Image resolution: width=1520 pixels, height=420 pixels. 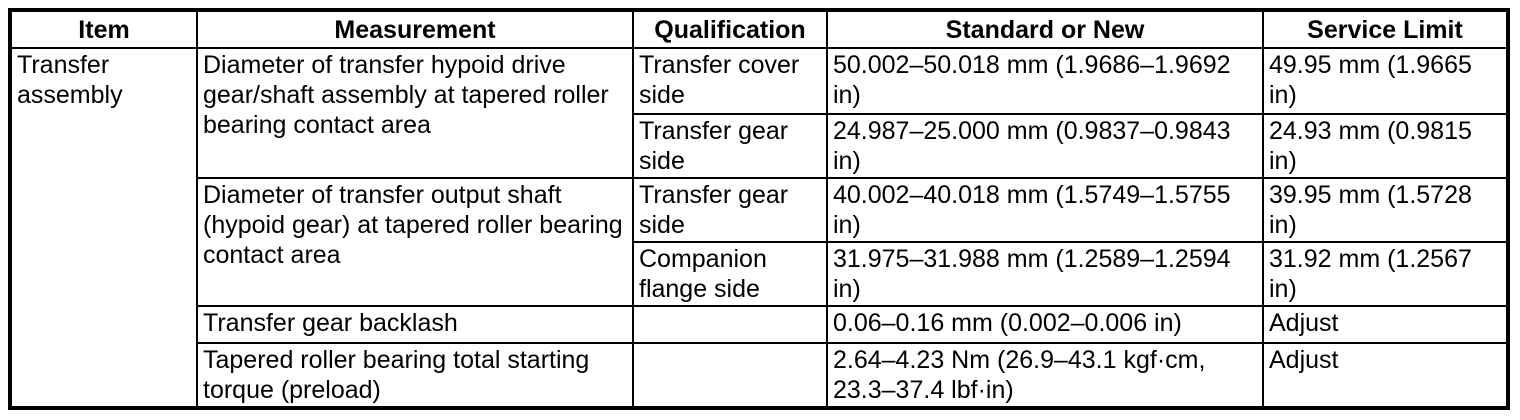 What do you see at coordinates (1045, 324) in the screenshot?
I see `standard-cell: 0.06–0.16 mm (0.002–0.006 in)` at bounding box center [1045, 324].